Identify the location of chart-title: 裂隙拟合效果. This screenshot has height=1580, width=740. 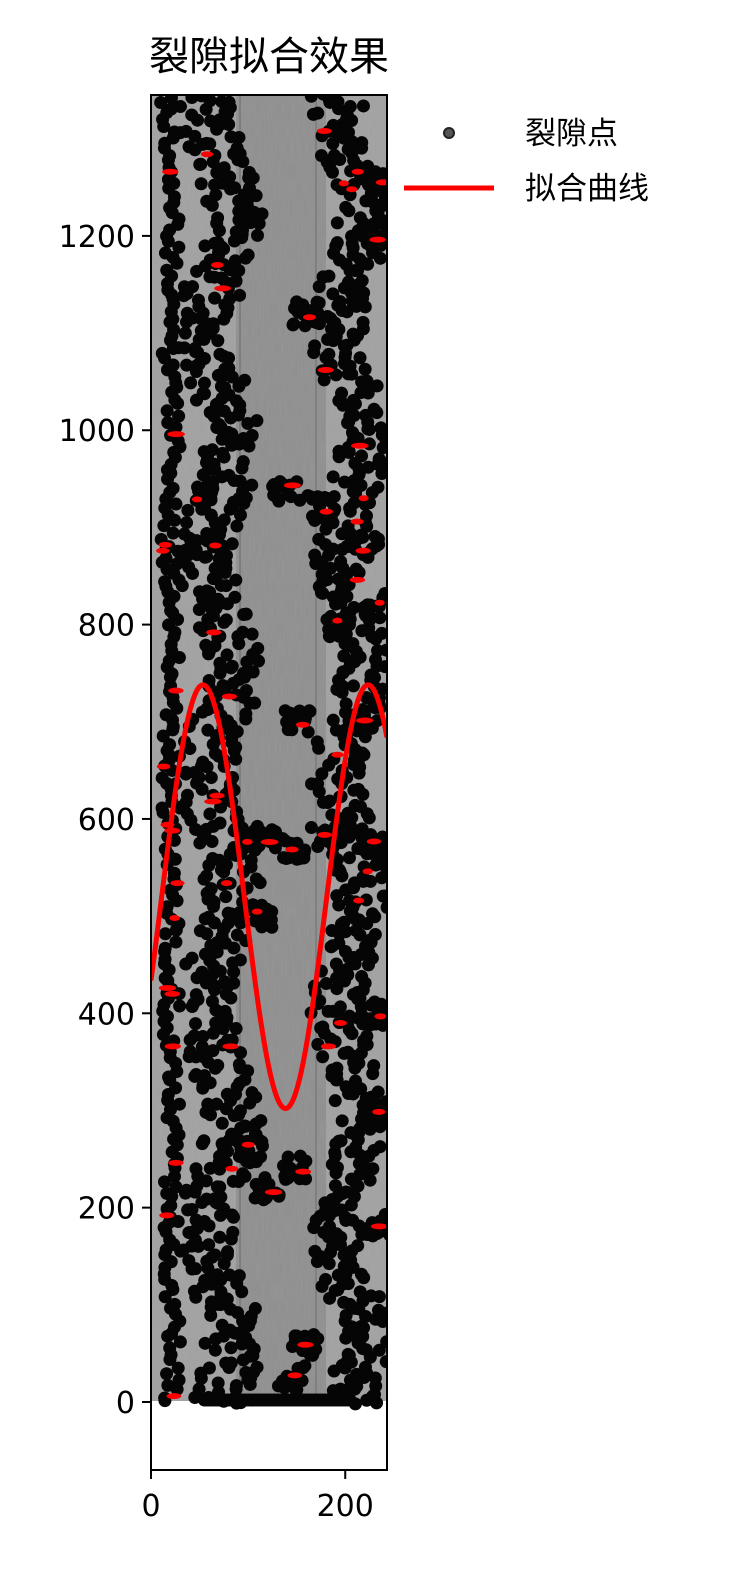
(269, 57).